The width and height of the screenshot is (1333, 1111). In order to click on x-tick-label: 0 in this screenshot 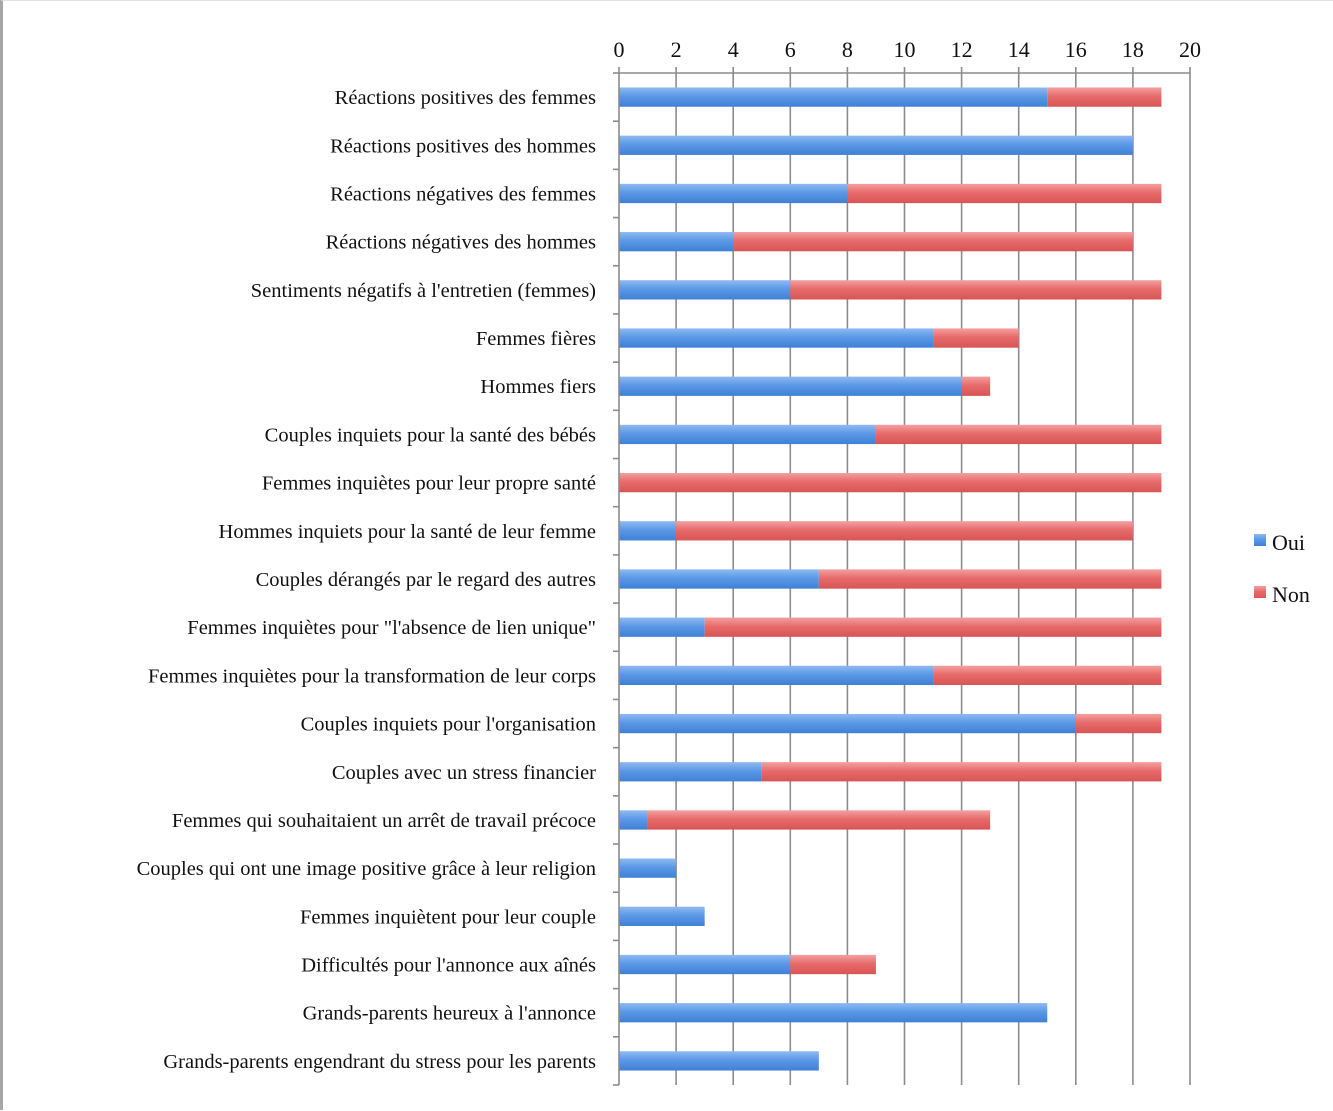, I will do `click(619, 49)`.